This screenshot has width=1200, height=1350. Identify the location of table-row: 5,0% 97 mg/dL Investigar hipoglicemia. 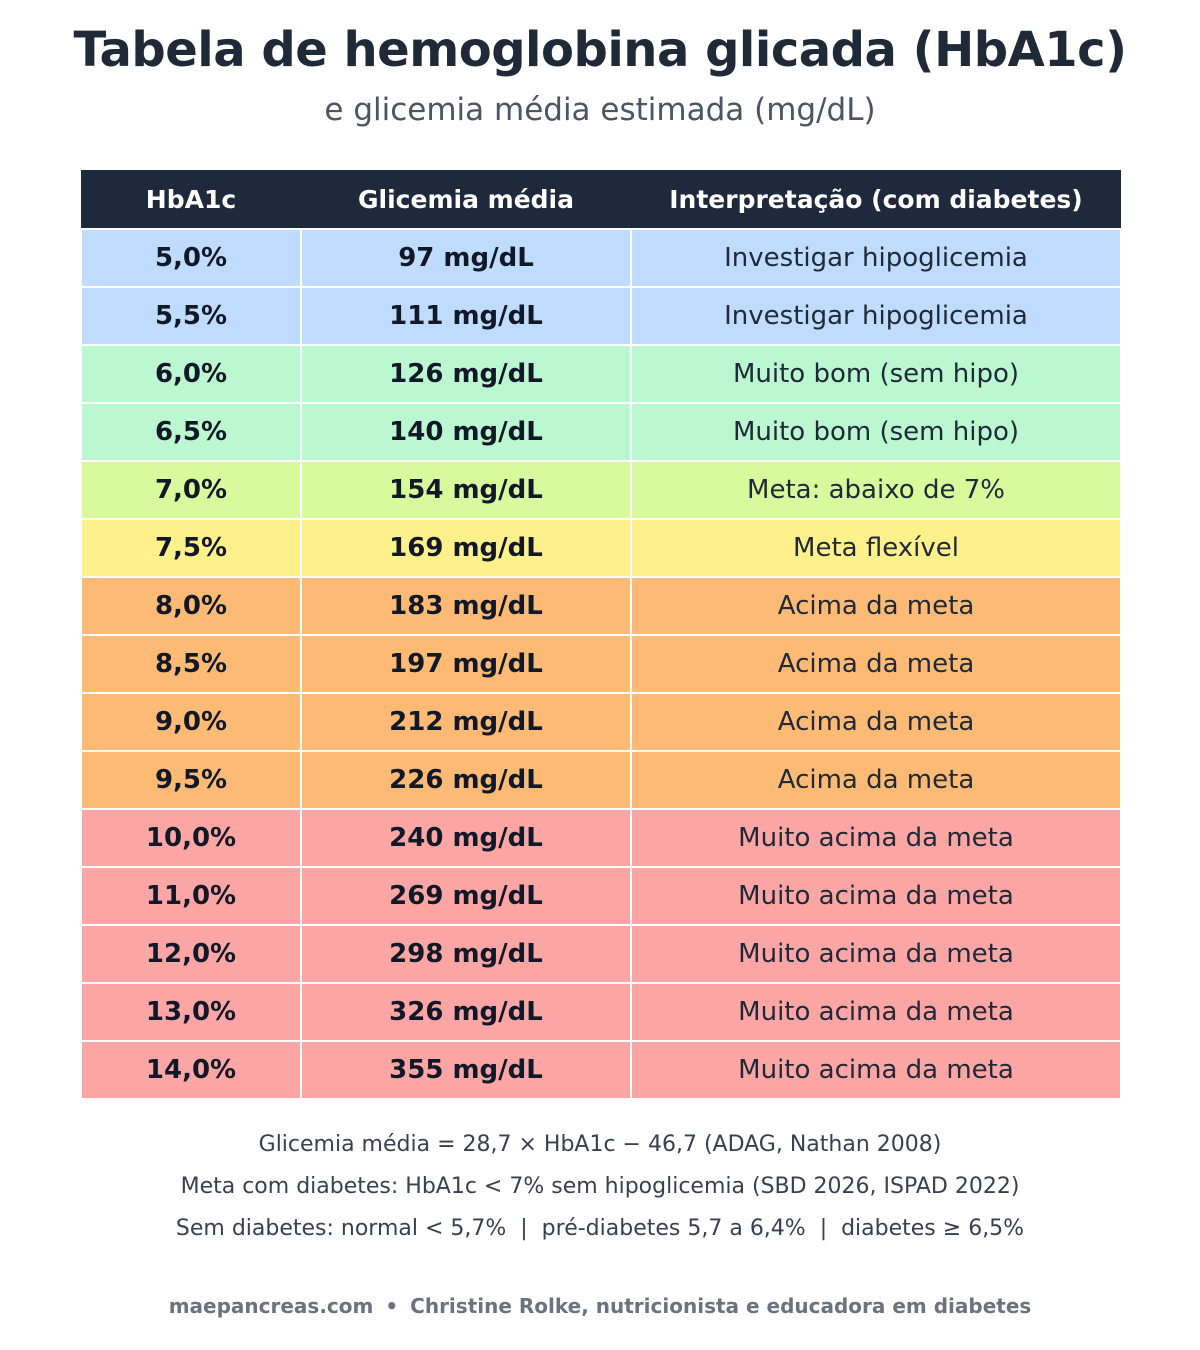
(601, 258).